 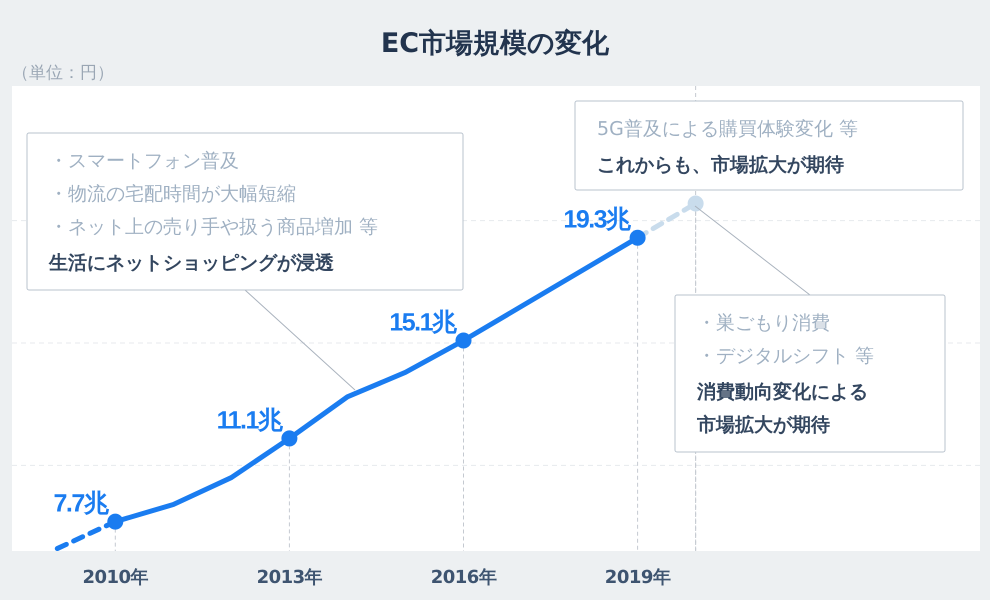 What do you see at coordinates (597, 220) in the screenshot?
I see `data-label: 19.3兆` at bounding box center [597, 220].